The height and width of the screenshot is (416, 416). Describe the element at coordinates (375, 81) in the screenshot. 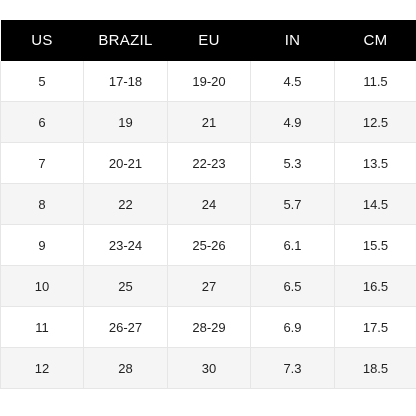

I see `cell-cm: 11.5` at that location.